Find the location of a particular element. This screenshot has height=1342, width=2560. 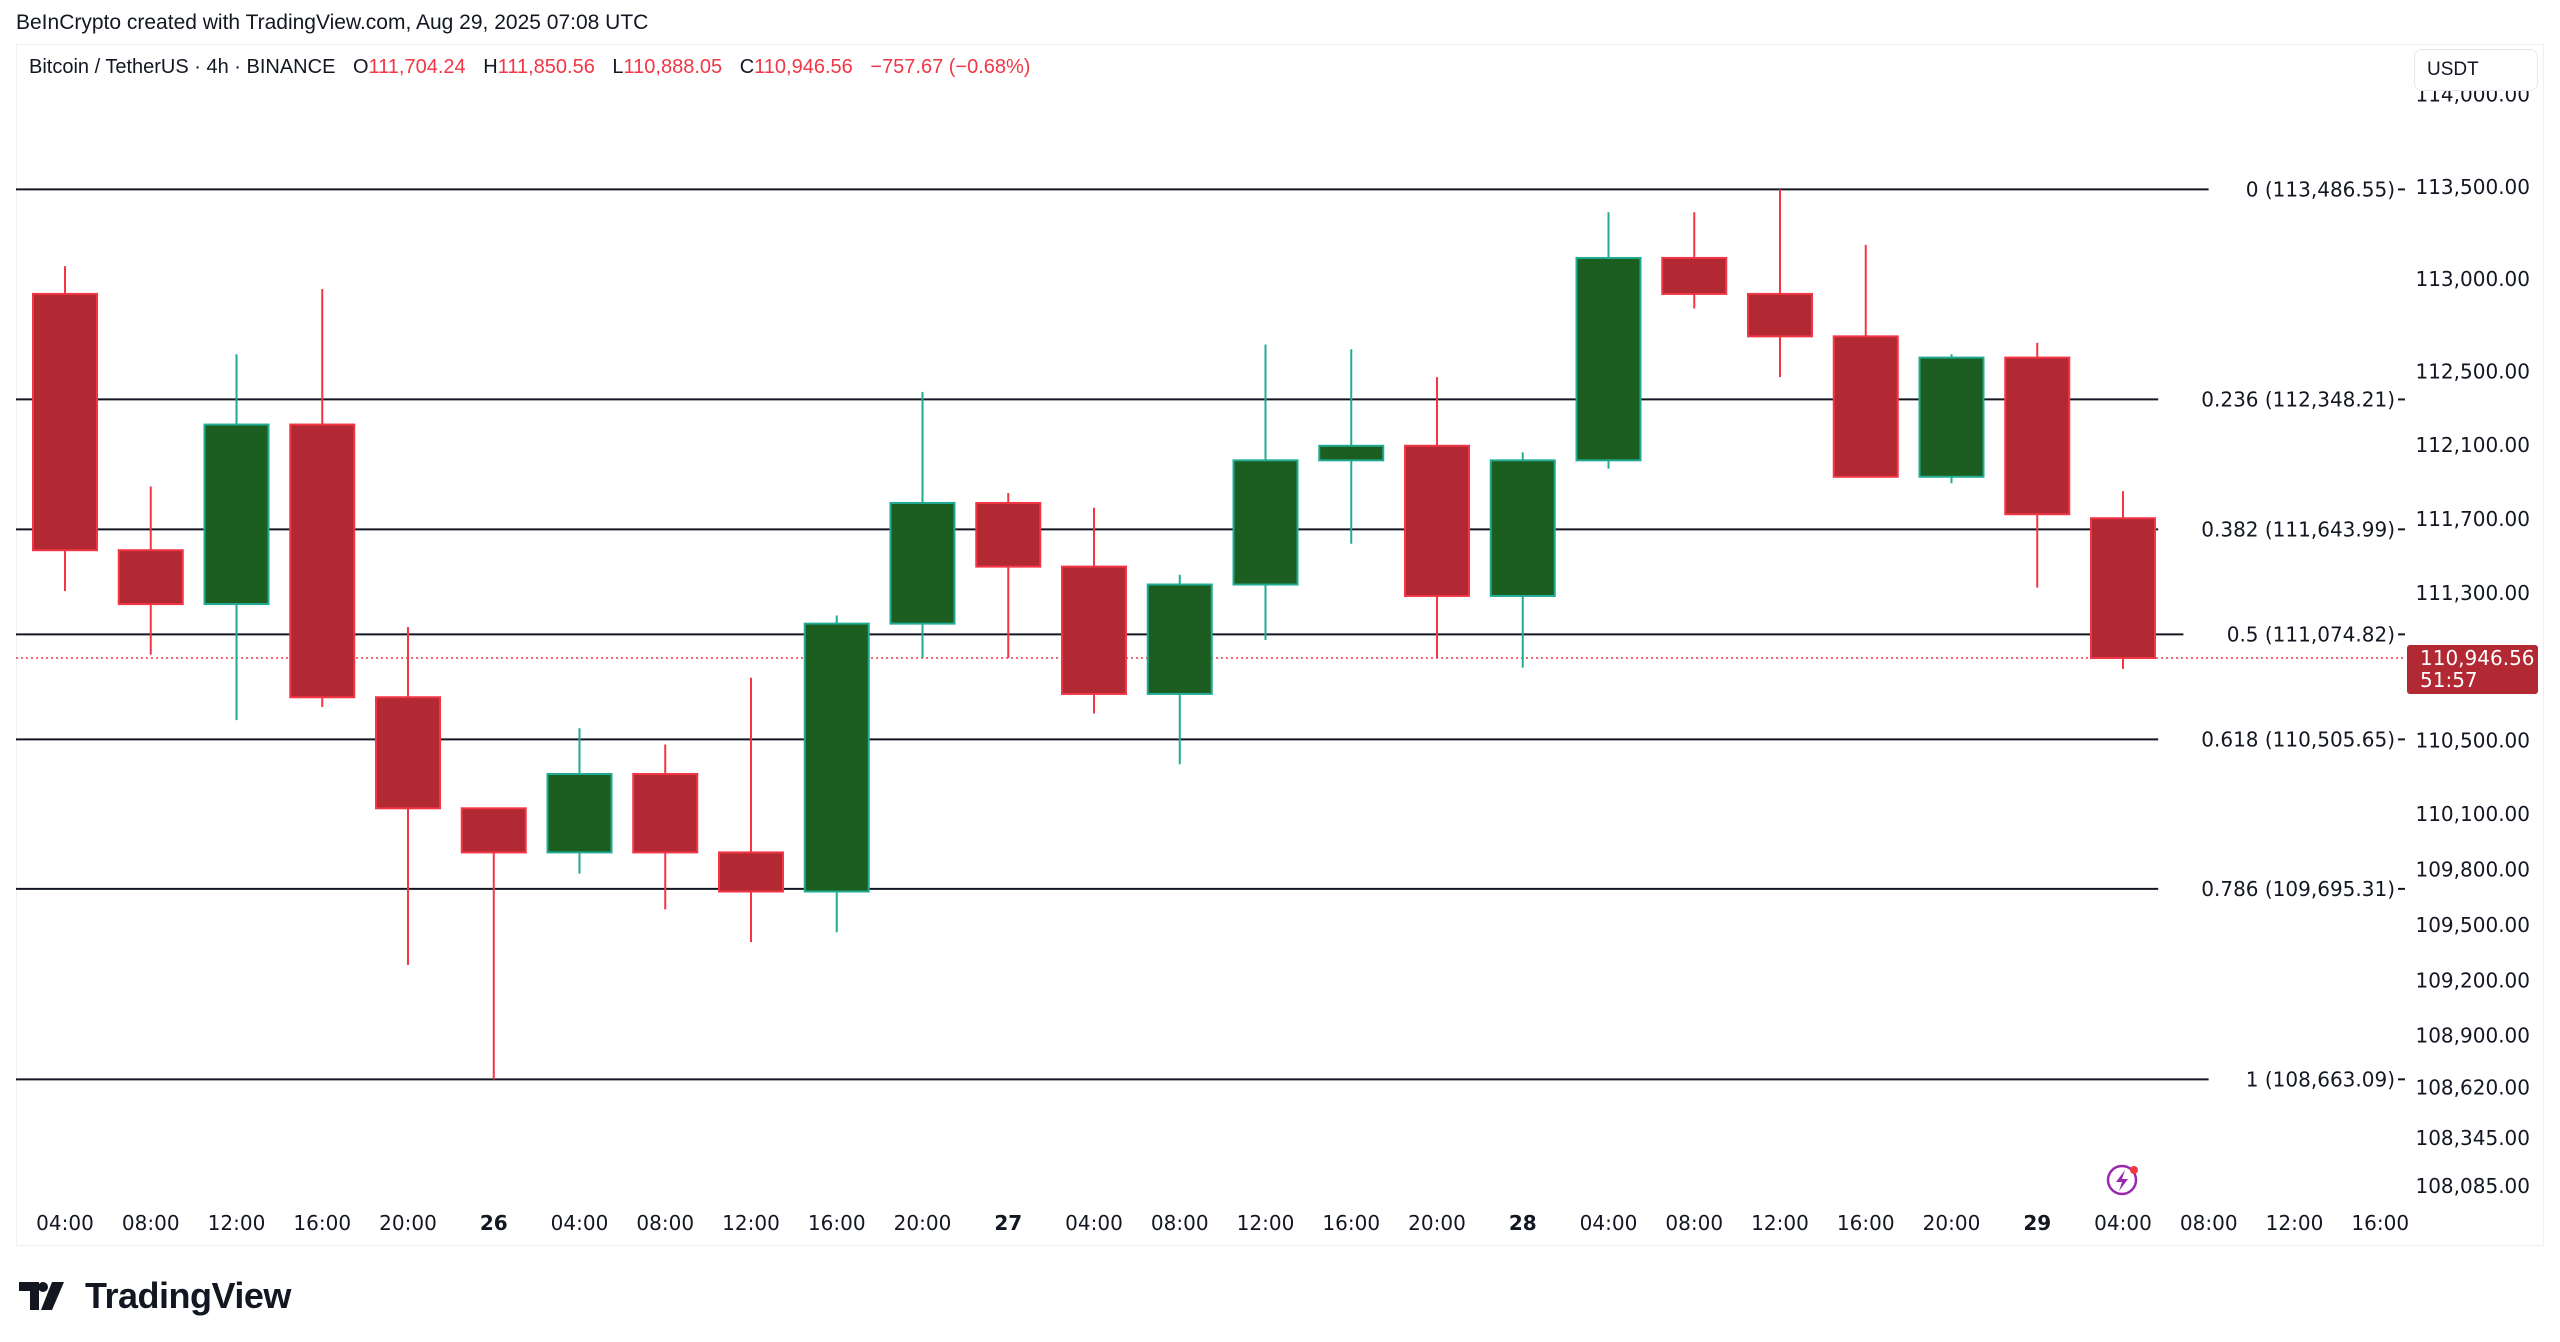

change-value: −757.67 (−0.68%) is located at coordinates (950, 67).